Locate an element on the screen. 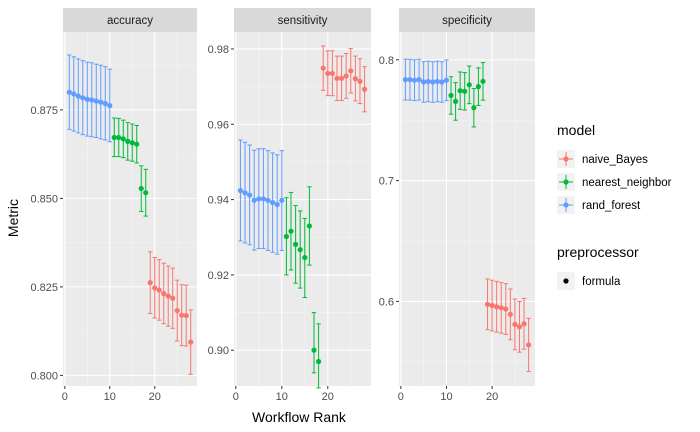 The image size is (700, 432). x-tick-label: 20 is located at coordinates (492, 397).